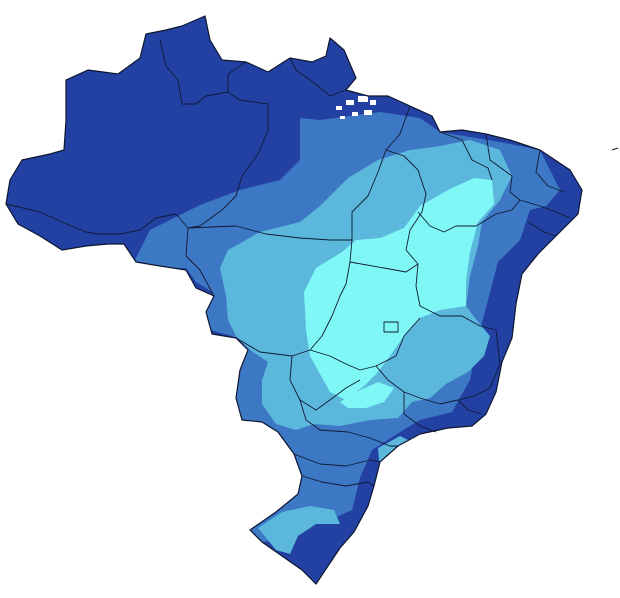 The width and height of the screenshot is (620, 598). I want to click on federal-district-border, so click(391, 327).